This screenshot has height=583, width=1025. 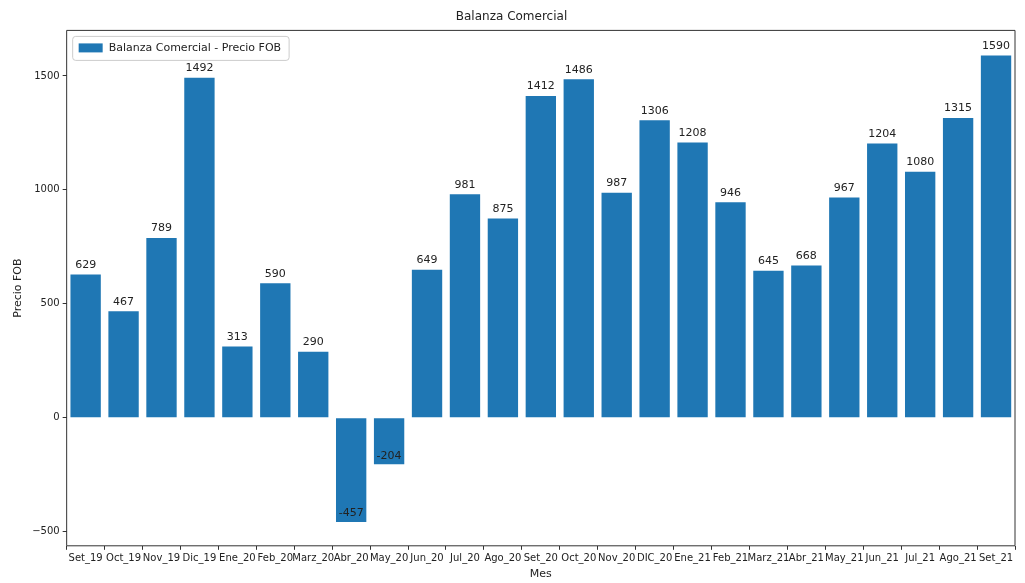 I want to click on x-tick-label: DIC_20, so click(x=654, y=558).